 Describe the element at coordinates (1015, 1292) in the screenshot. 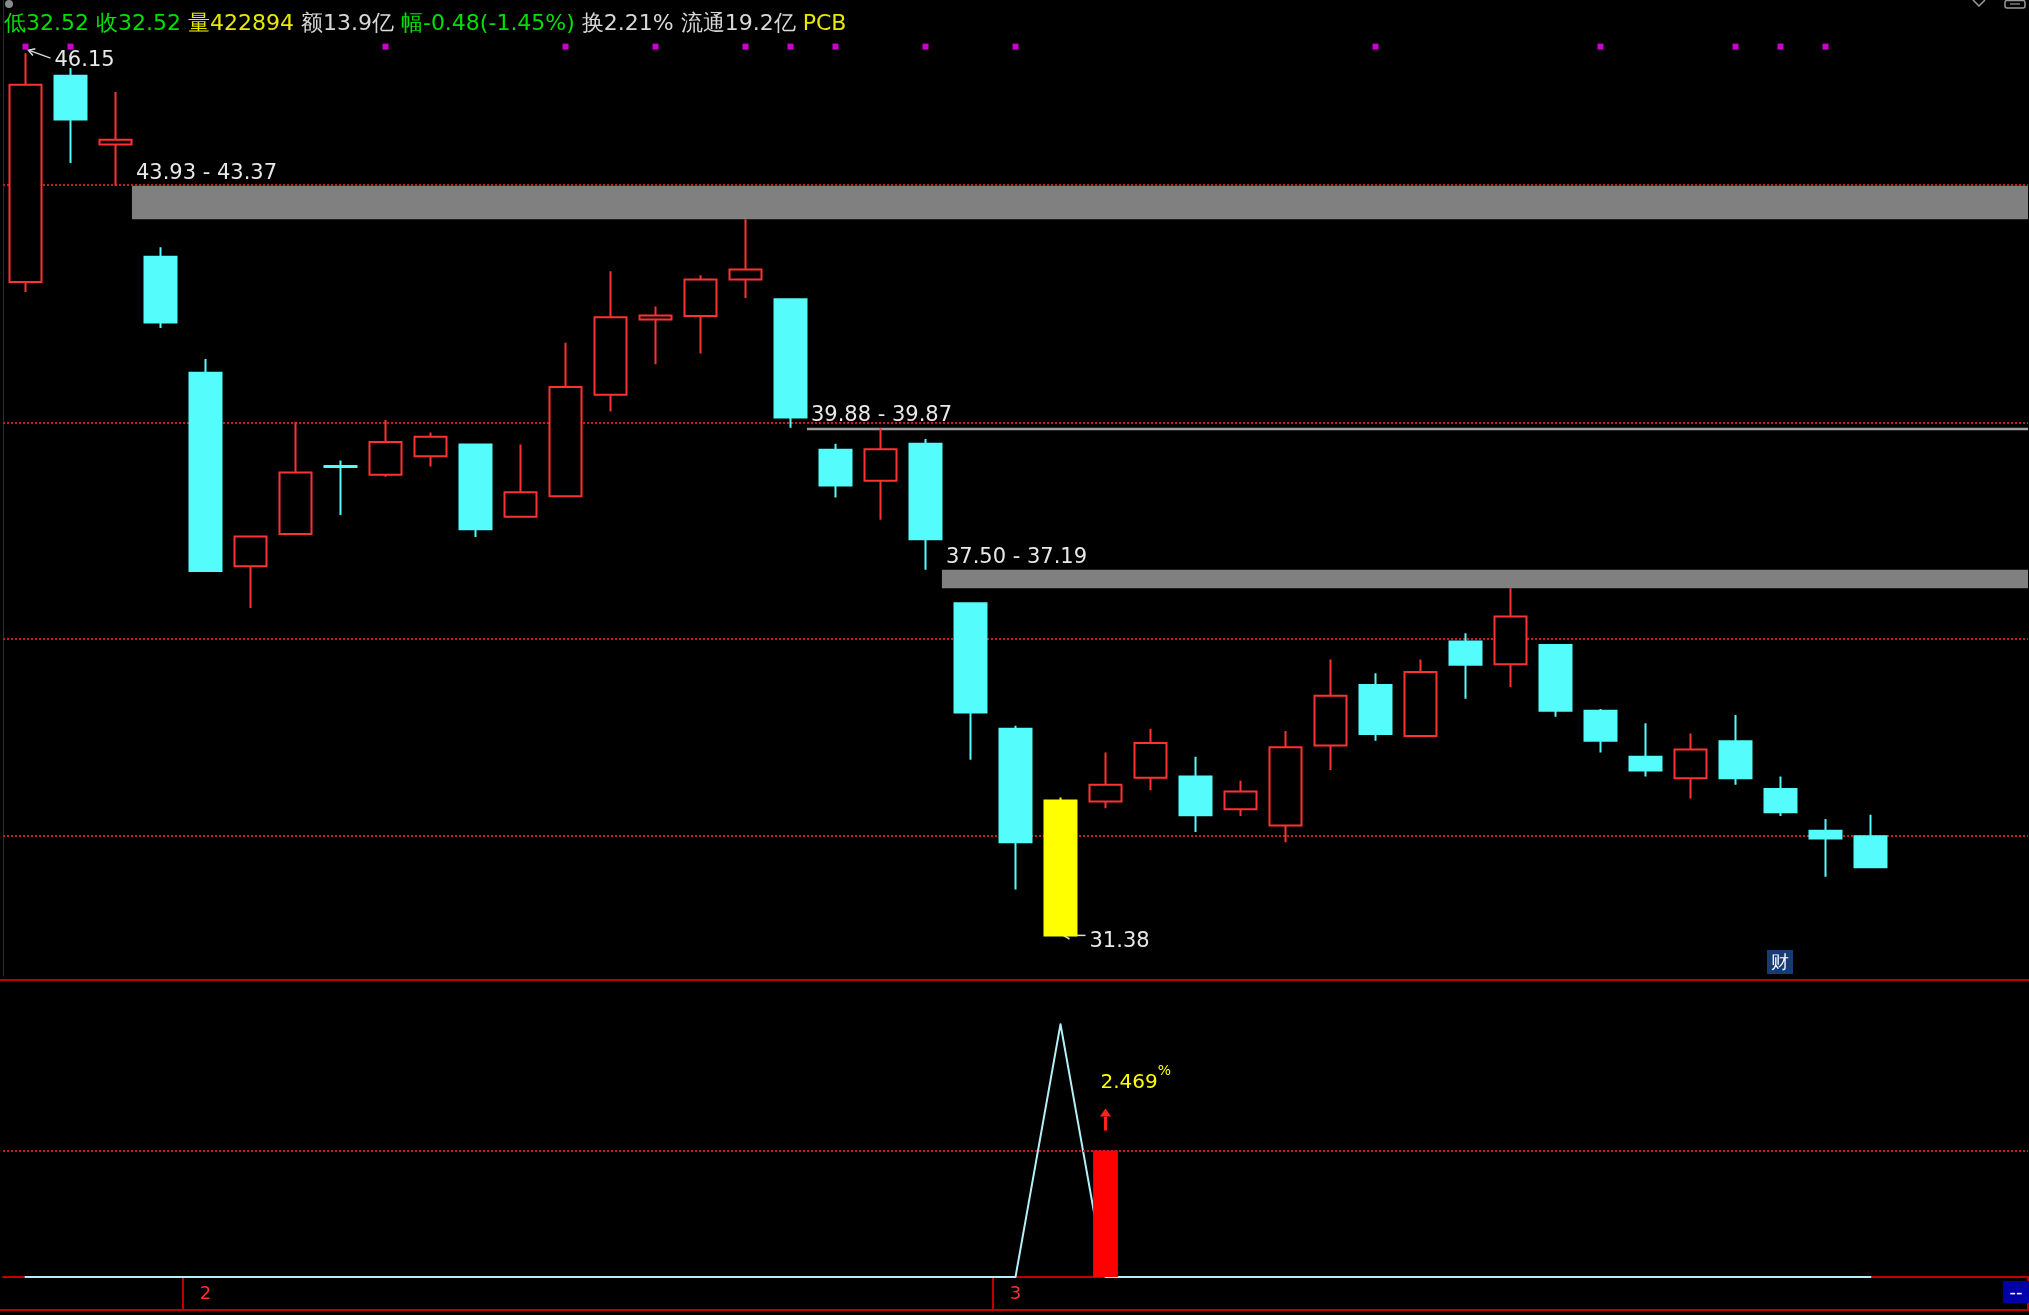

I see `x-tick-label: 3` at that location.